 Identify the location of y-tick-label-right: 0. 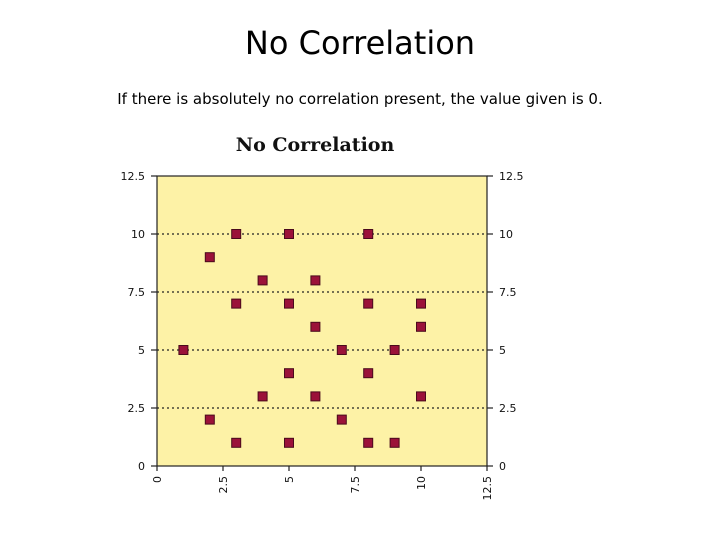
(502, 466).